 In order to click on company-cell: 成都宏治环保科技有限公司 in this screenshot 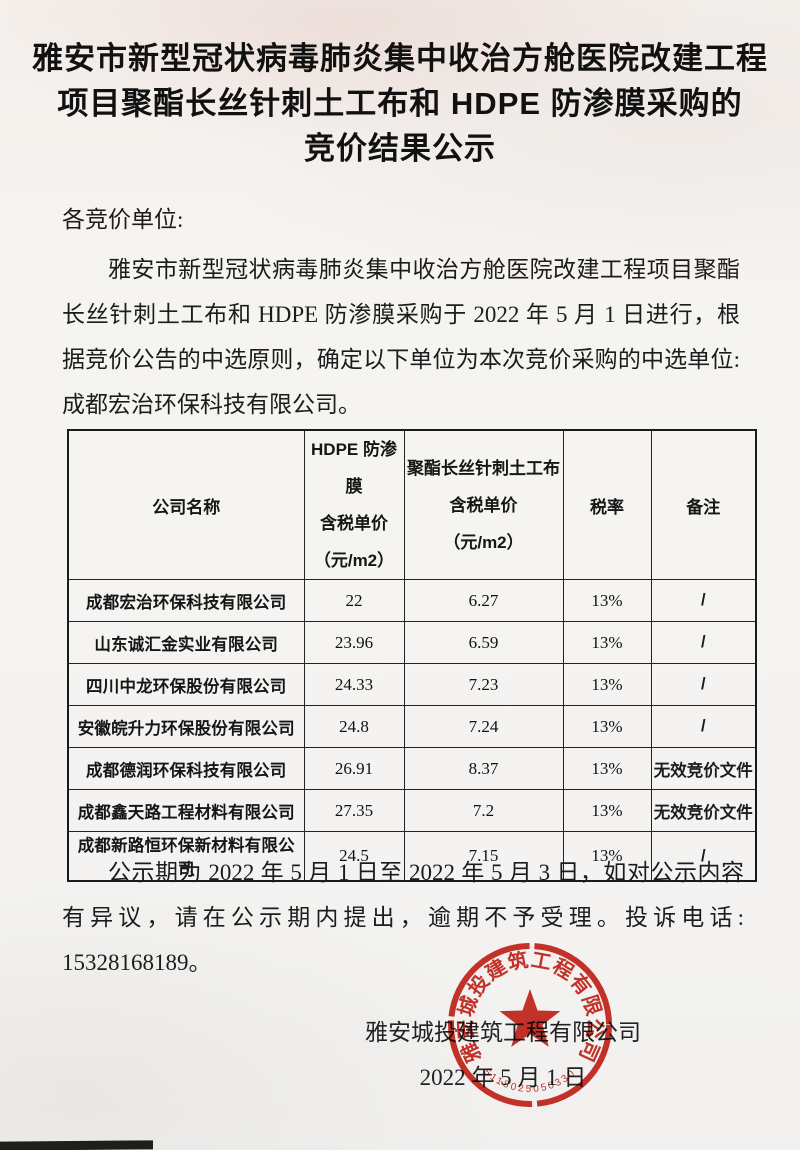, I will do `click(186, 600)`.